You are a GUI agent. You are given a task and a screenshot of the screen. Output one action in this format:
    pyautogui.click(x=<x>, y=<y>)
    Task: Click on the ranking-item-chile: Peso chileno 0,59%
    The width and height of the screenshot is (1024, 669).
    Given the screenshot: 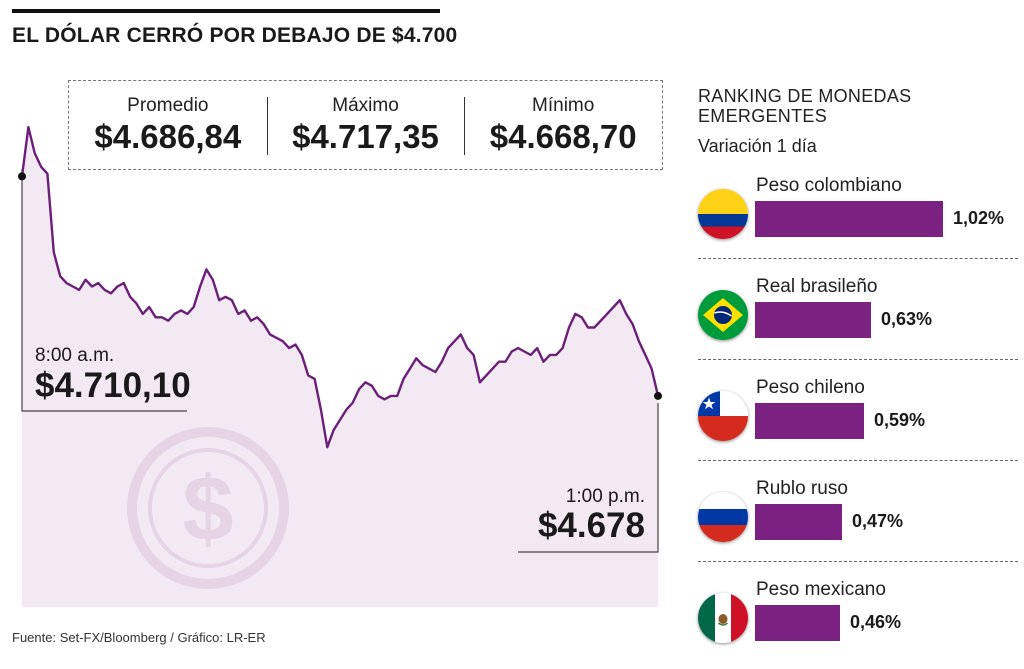 What is the action you would take?
    pyautogui.click(x=858, y=422)
    